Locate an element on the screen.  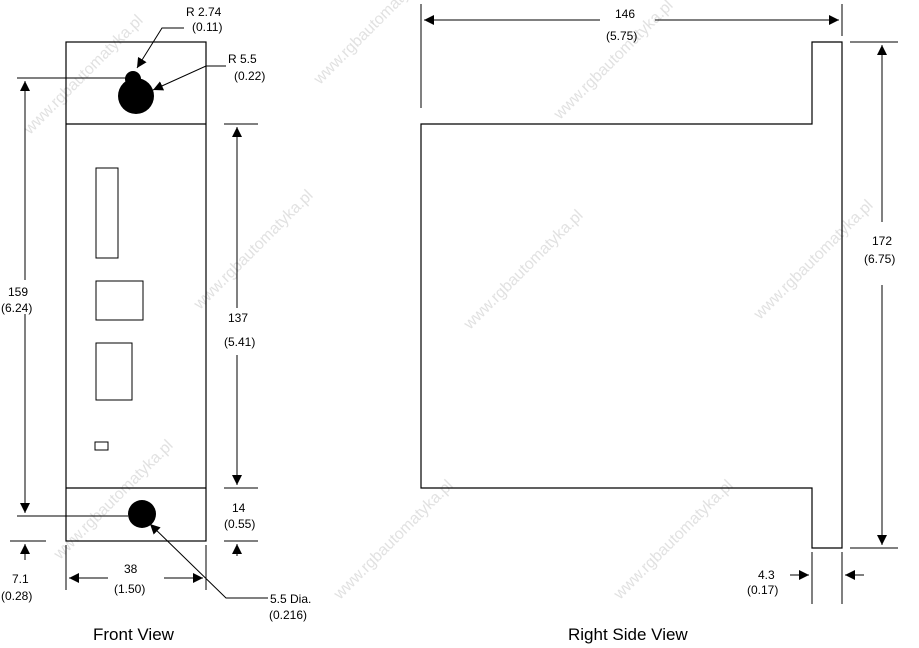
dim-137-in: (5.41) is located at coordinates (239, 342).